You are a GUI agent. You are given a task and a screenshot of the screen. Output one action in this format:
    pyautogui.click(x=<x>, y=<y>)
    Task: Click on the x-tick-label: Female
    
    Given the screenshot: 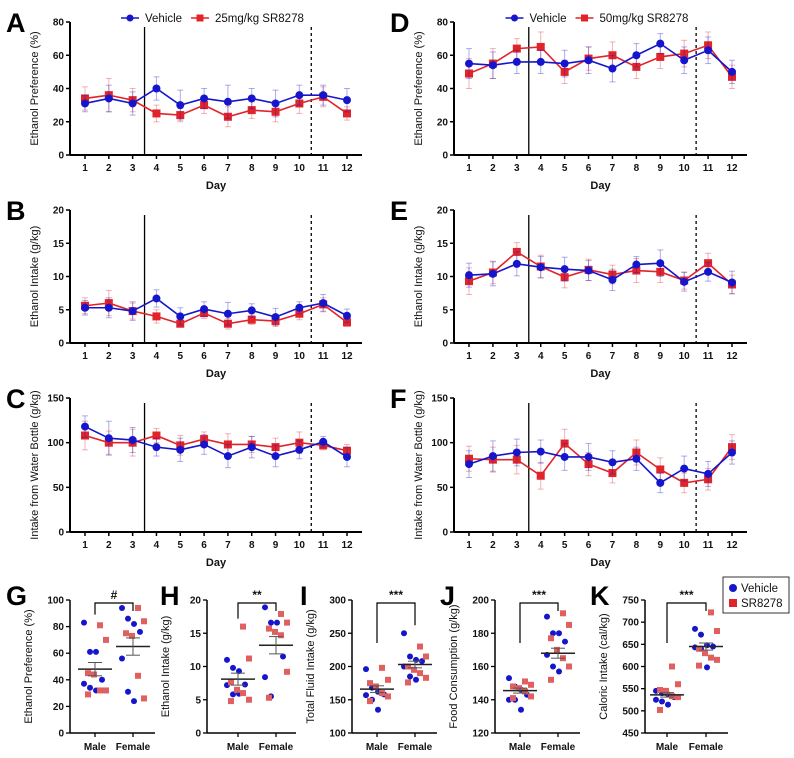 What is the action you would take?
    pyautogui.click(x=415, y=747)
    